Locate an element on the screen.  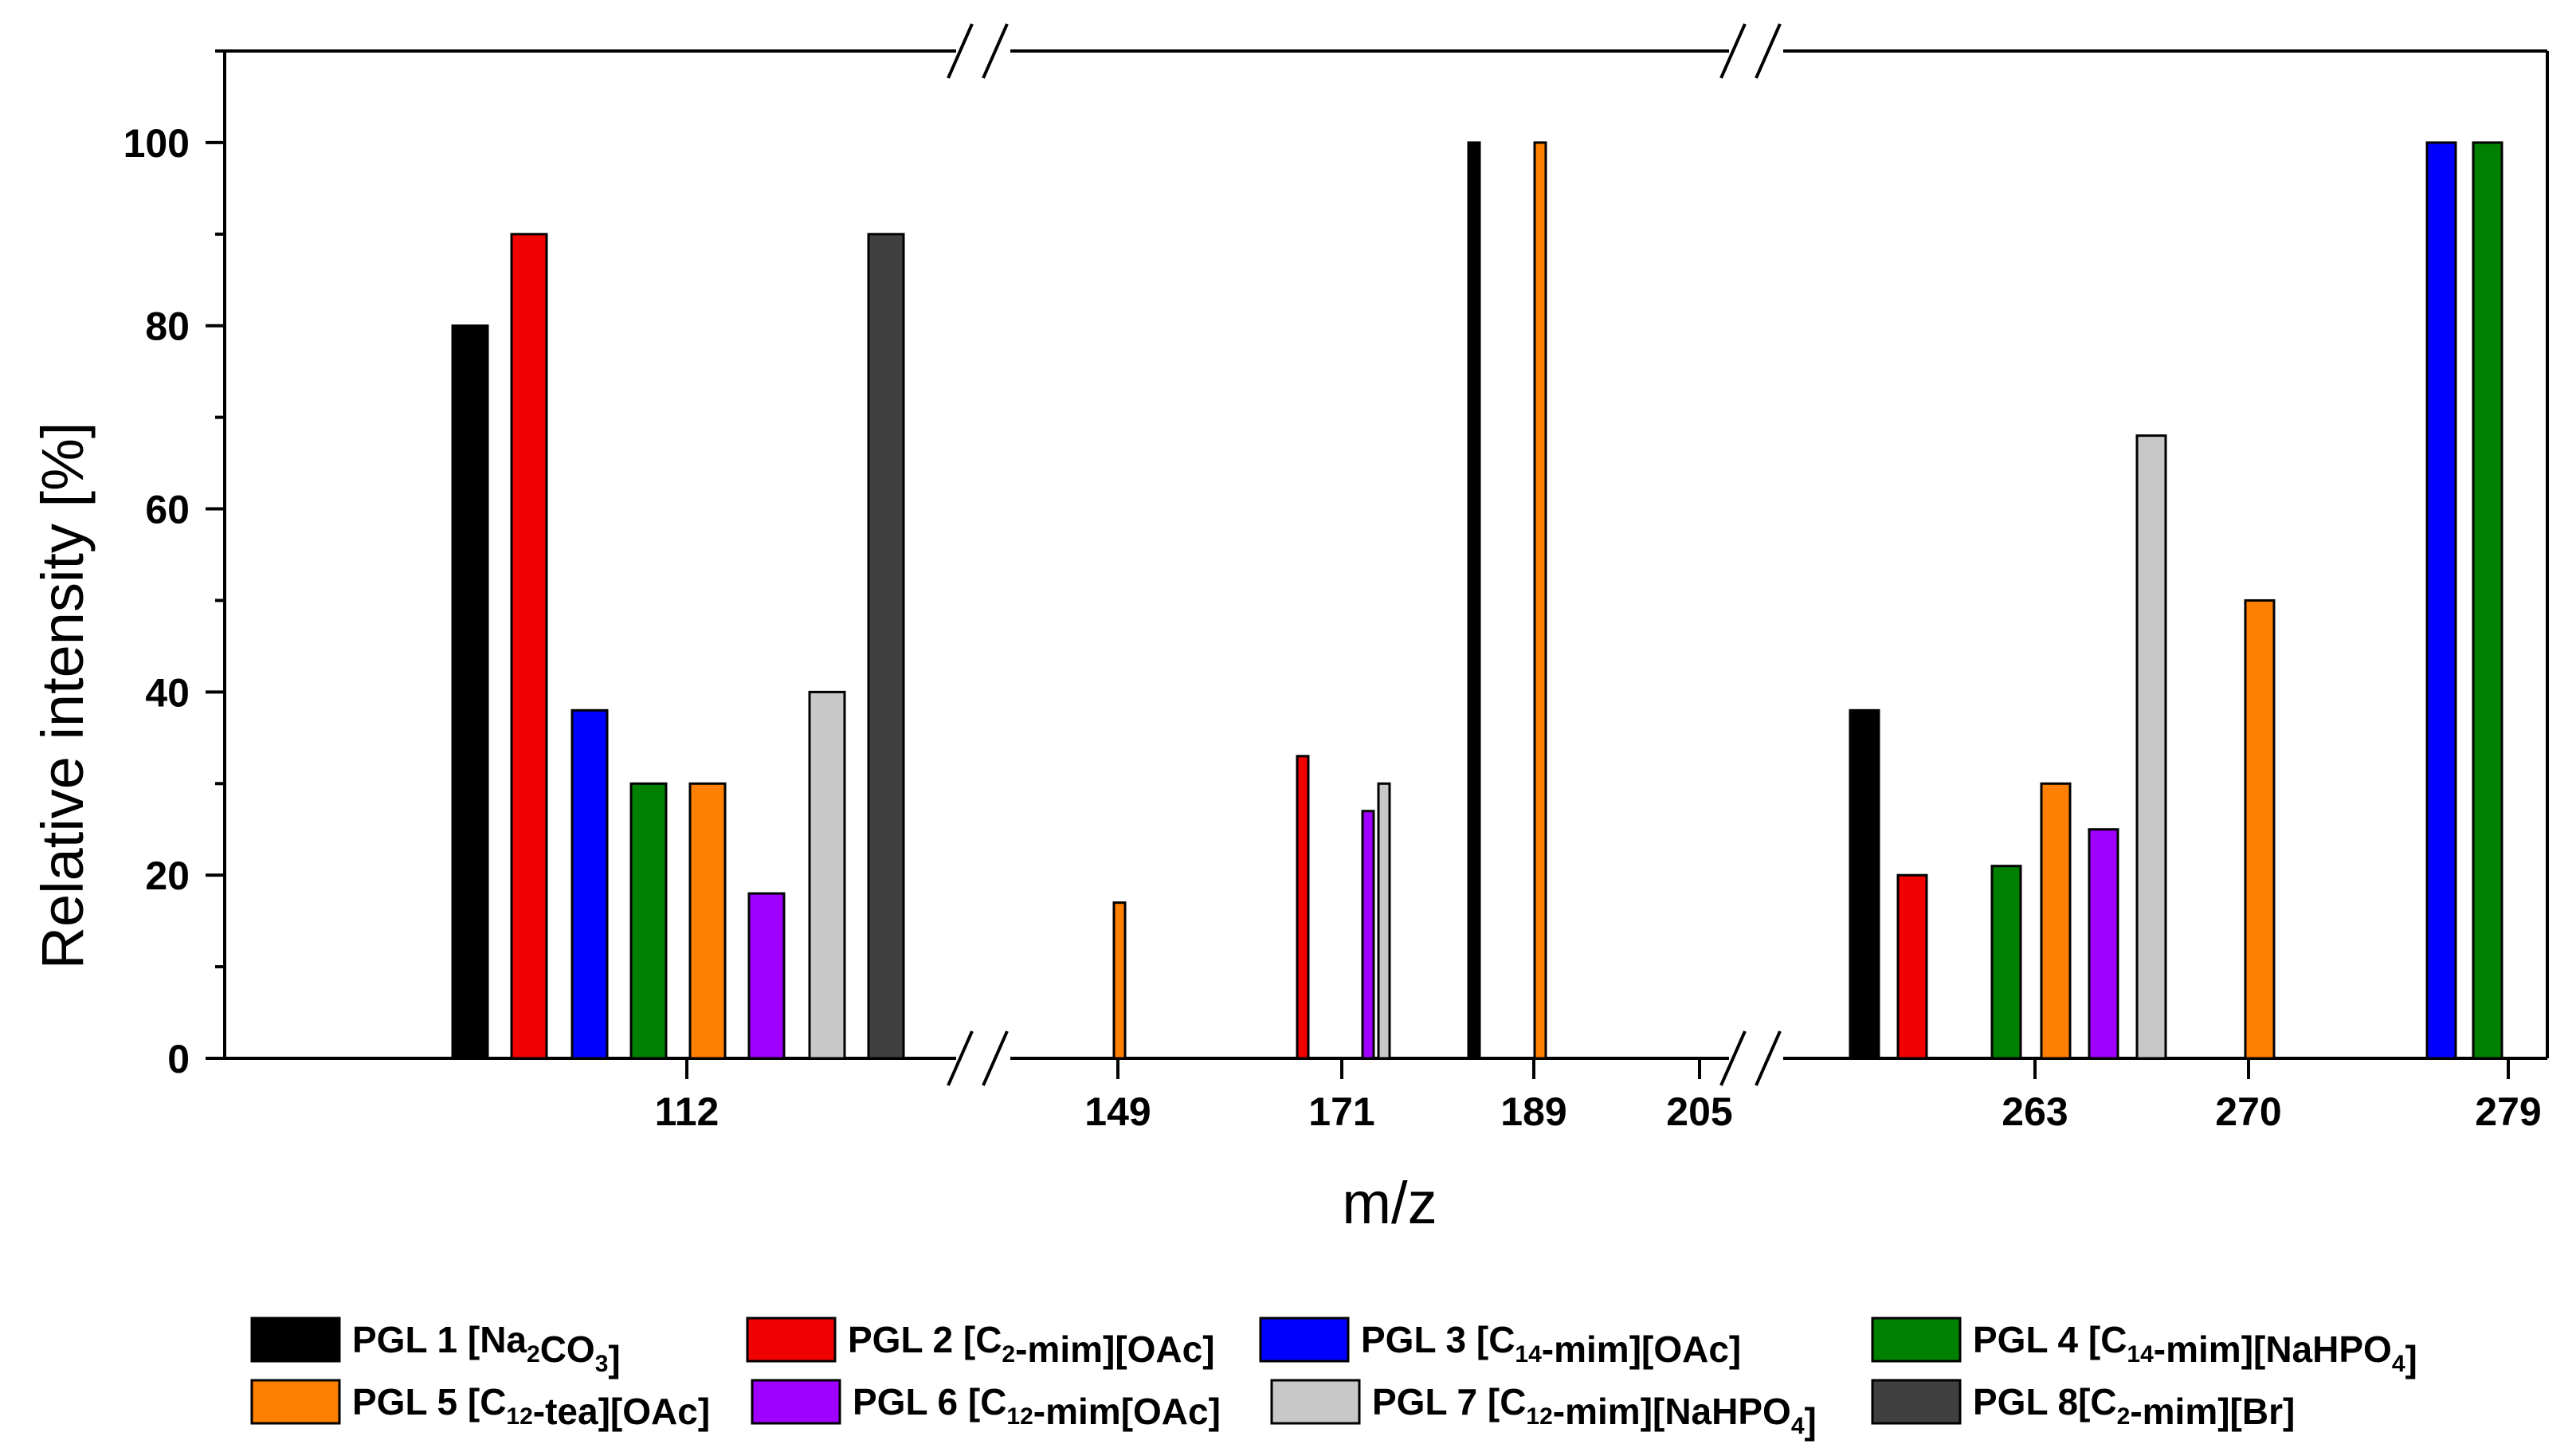
bar-mz112-series1 is located at coordinates (470, 692).